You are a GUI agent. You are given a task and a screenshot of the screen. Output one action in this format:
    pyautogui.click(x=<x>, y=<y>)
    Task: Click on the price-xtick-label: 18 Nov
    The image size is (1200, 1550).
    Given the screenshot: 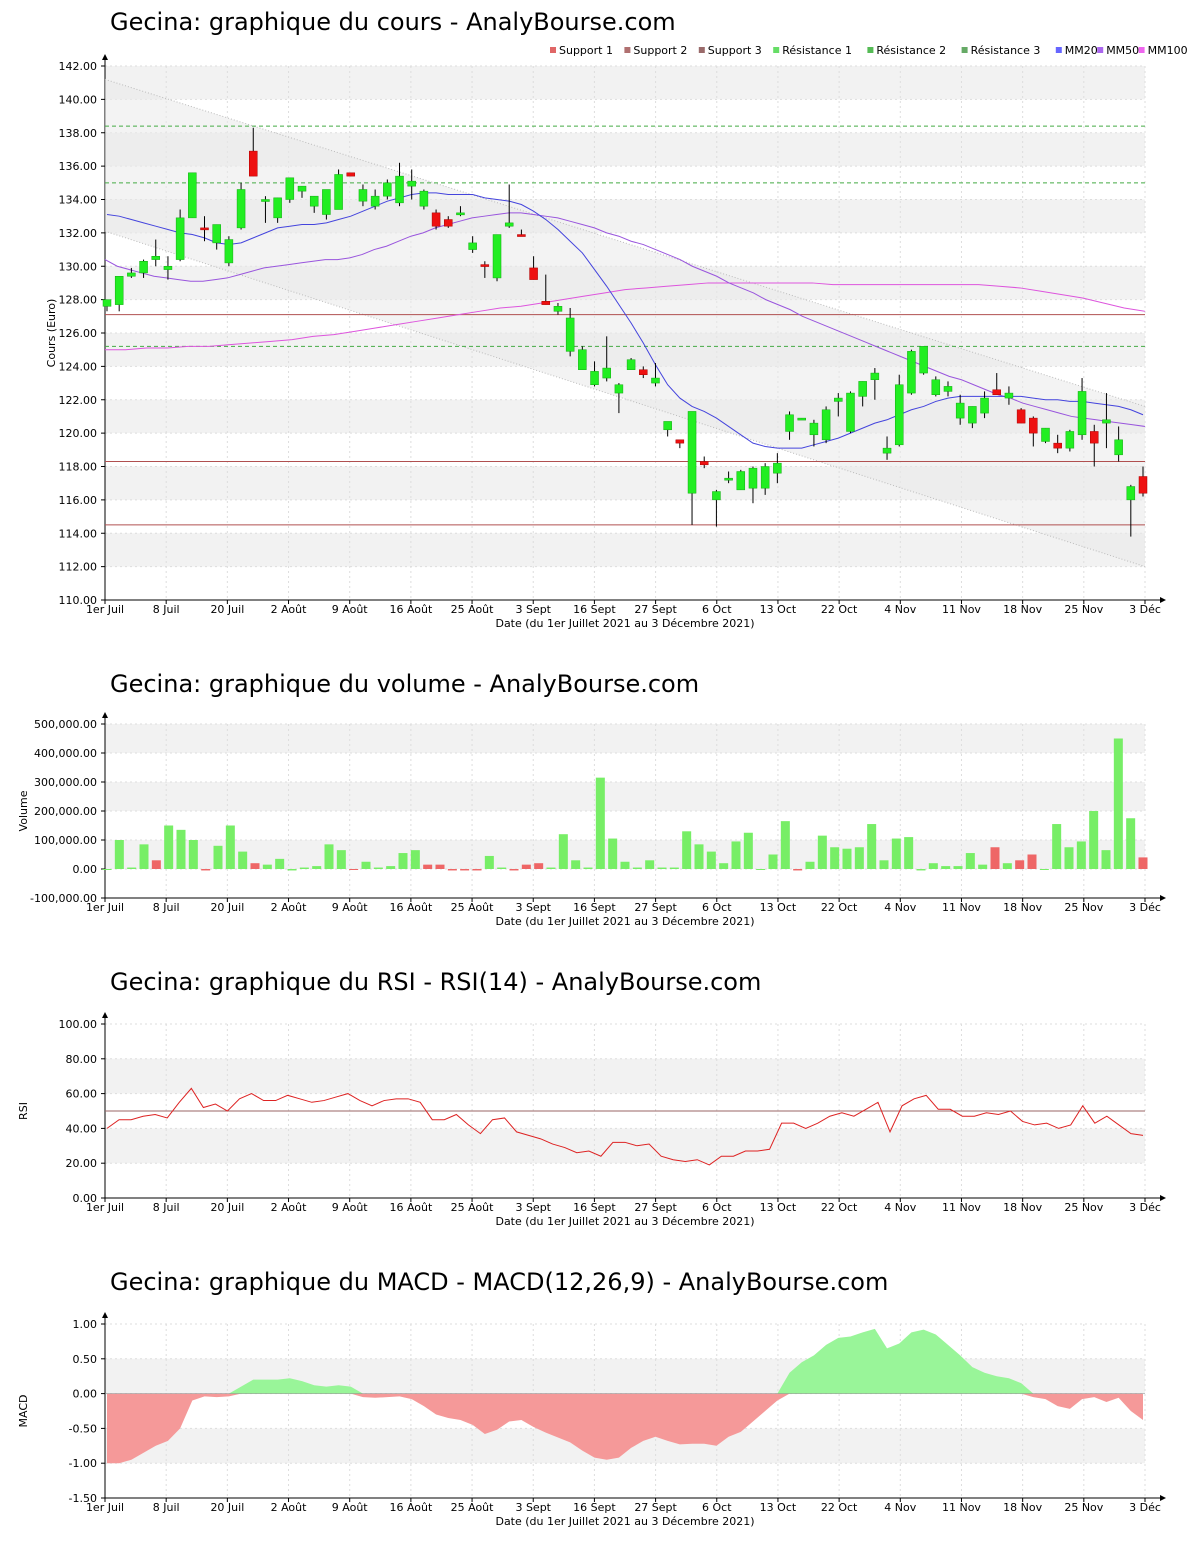 What is the action you would take?
    pyautogui.click(x=1022, y=609)
    